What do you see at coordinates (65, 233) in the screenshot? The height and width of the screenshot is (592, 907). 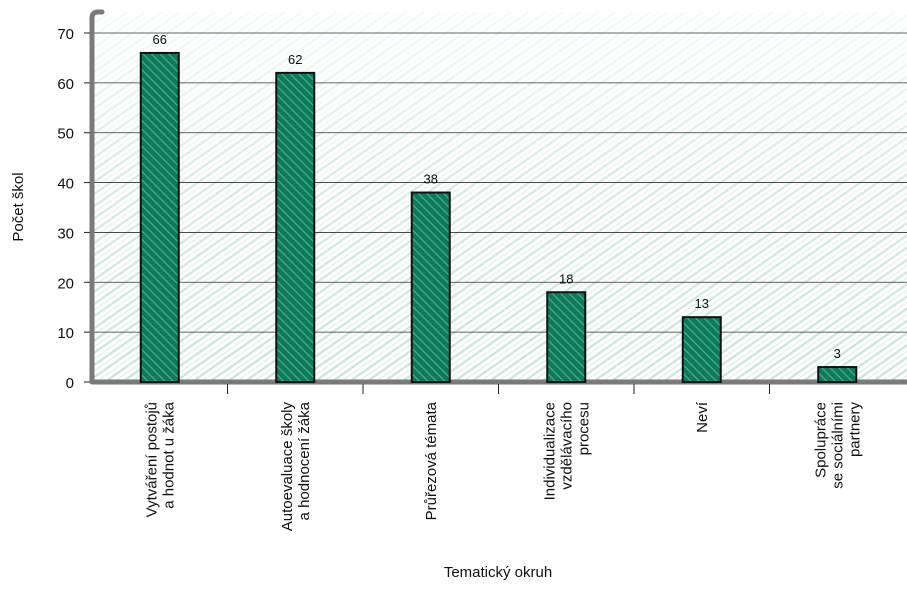 I see `y-tick-label: 30` at bounding box center [65, 233].